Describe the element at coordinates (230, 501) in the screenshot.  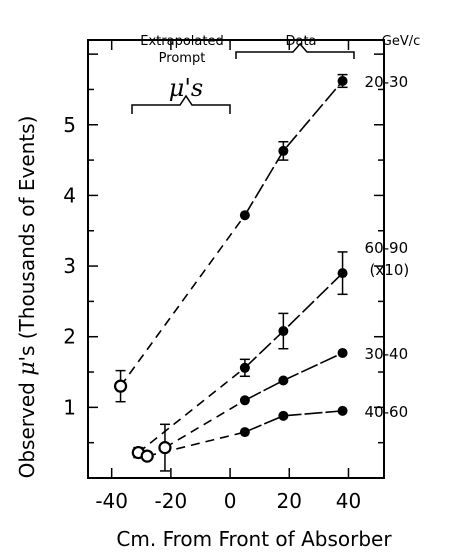
I see `x-tick-label: 0` at that location.